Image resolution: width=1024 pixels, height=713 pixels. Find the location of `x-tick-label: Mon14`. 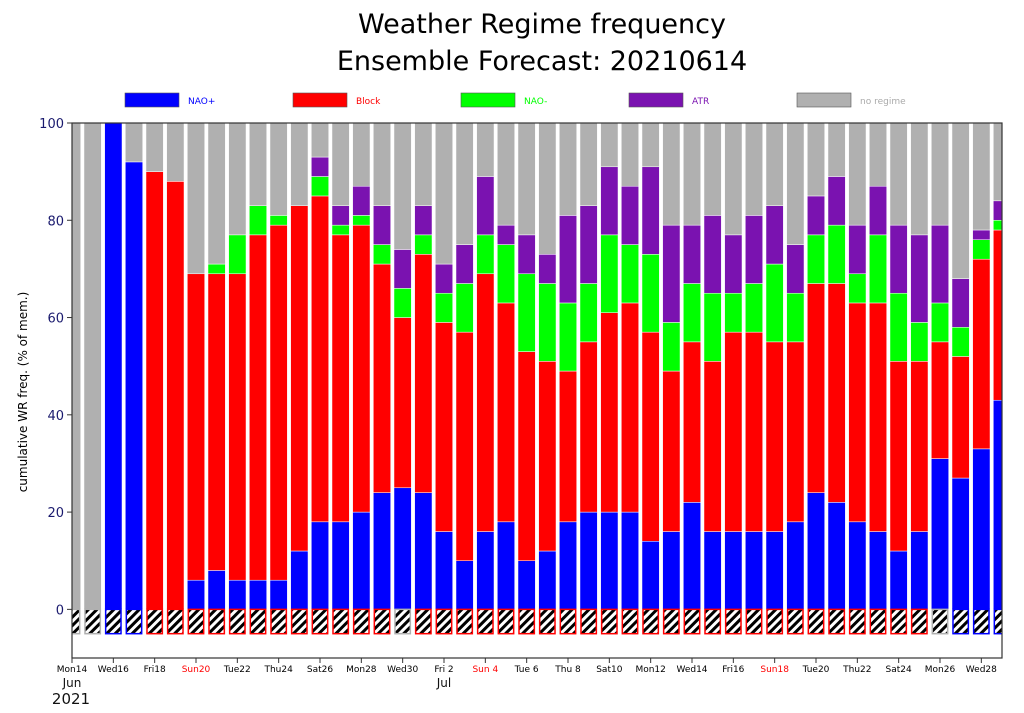

x-tick-label: Mon14 is located at coordinates (72, 670).